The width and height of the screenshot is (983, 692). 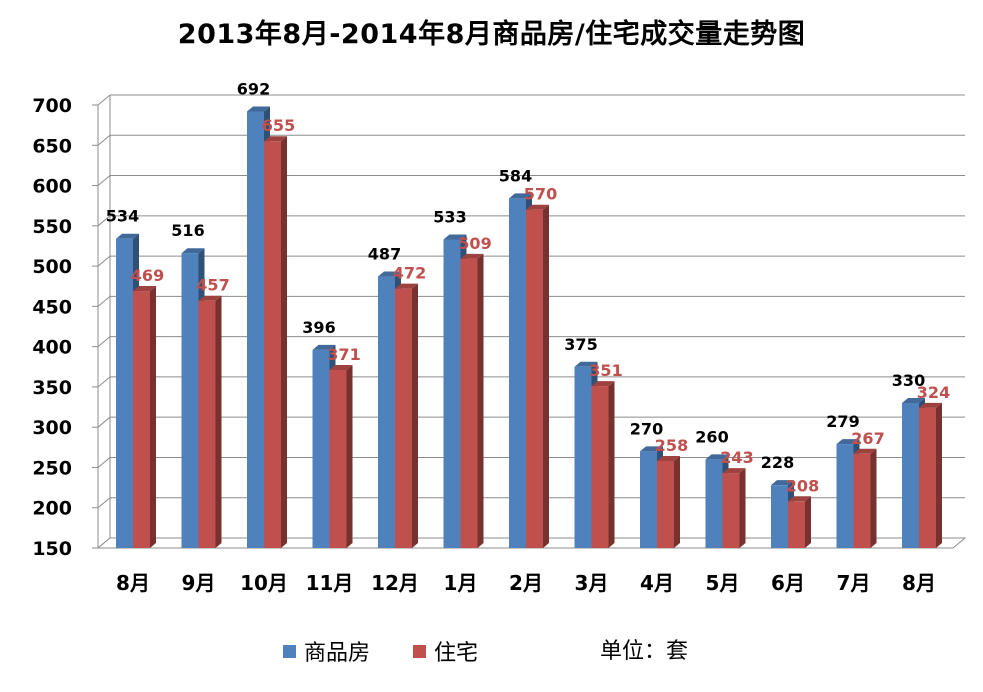 What do you see at coordinates (52, 267) in the screenshot?
I see `y-tick-label: 500` at bounding box center [52, 267].